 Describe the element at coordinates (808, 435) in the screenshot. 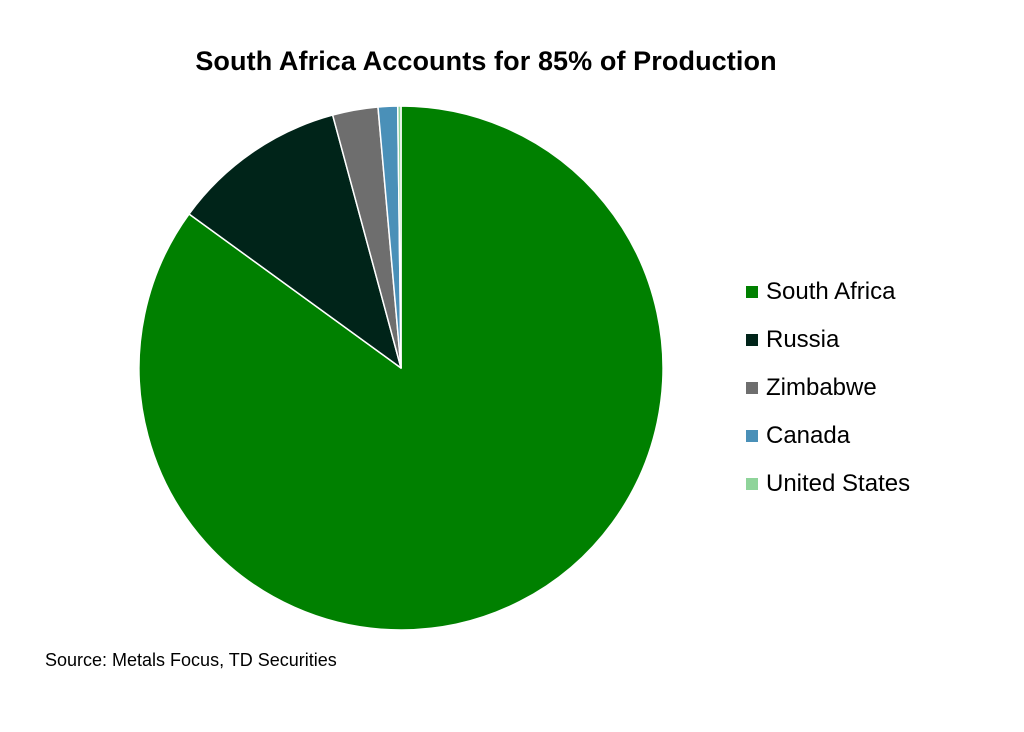

I see `legend-label: Canada` at that location.